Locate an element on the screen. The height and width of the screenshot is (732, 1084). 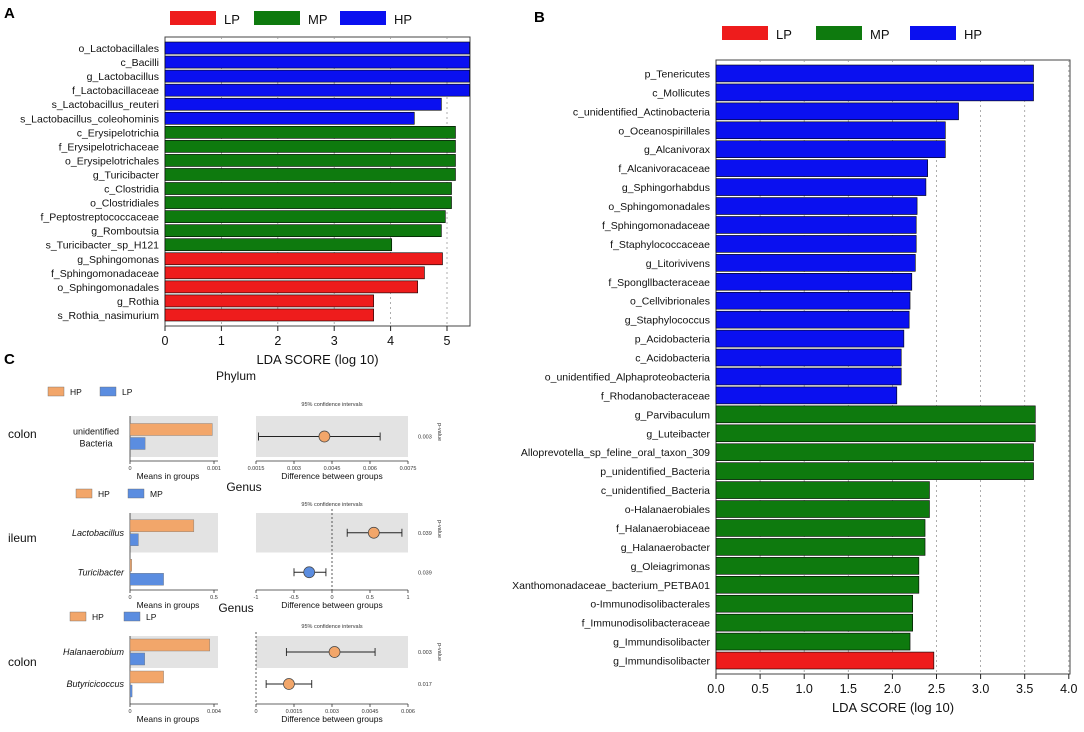
bar-label: f_Erysipelotrichaceae is located at coordinates (109, 147).